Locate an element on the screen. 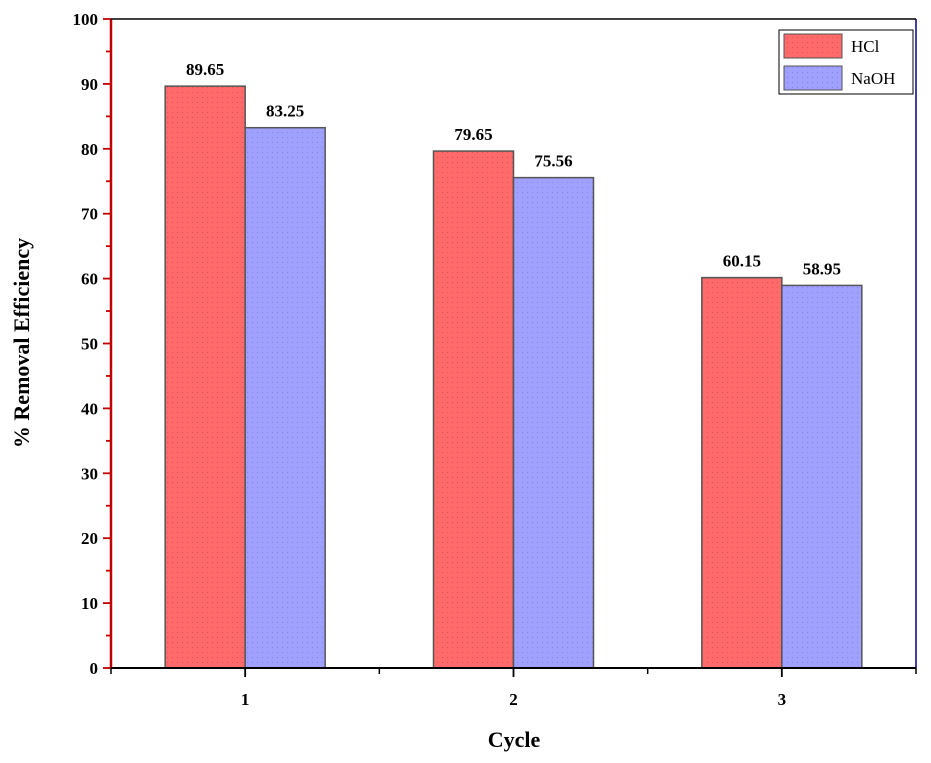 The image size is (931, 763). y-tick-label: 90 is located at coordinates (89, 84).